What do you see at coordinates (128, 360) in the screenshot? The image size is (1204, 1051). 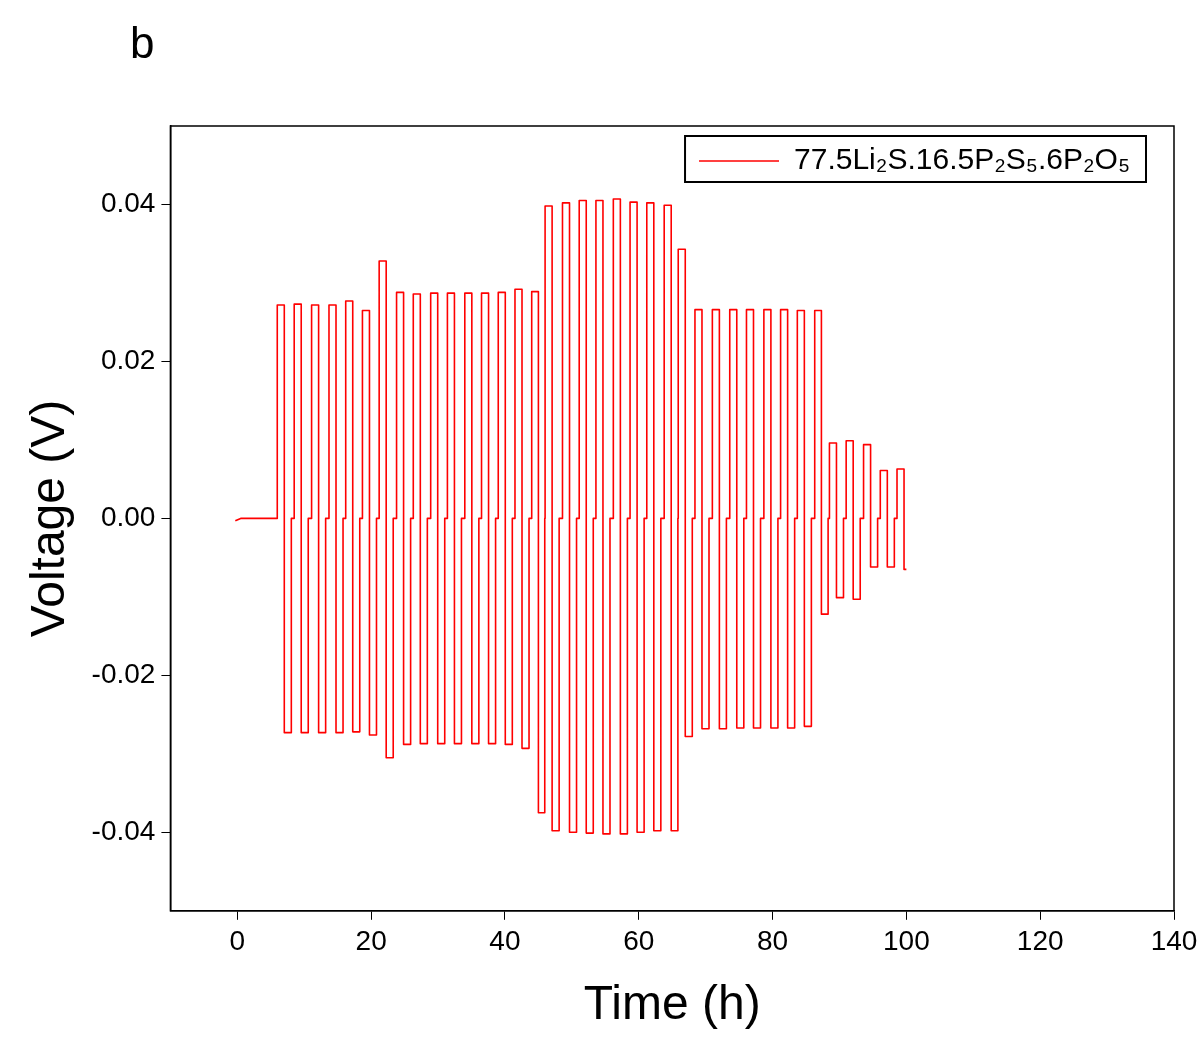 I see `y-tick-label: 0.02` at bounding box center [128, 360].